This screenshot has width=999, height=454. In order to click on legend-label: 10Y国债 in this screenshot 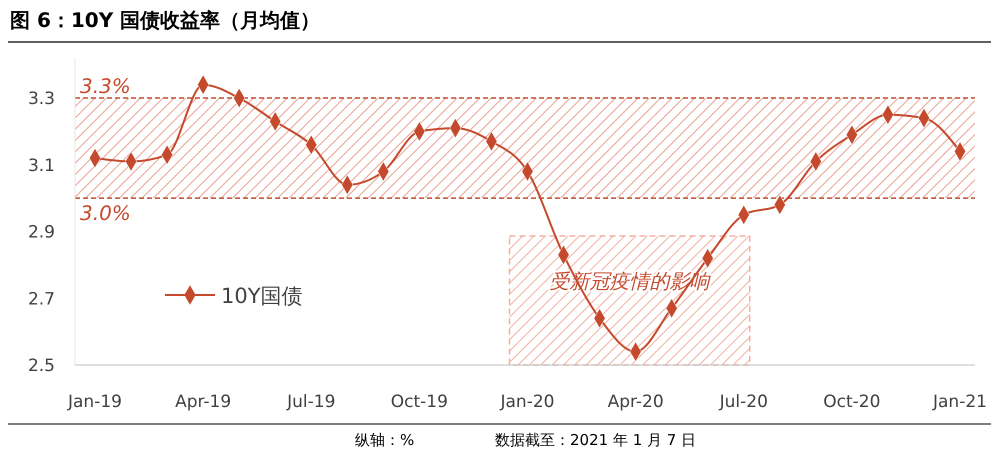, I will do `click(262, 296)`.